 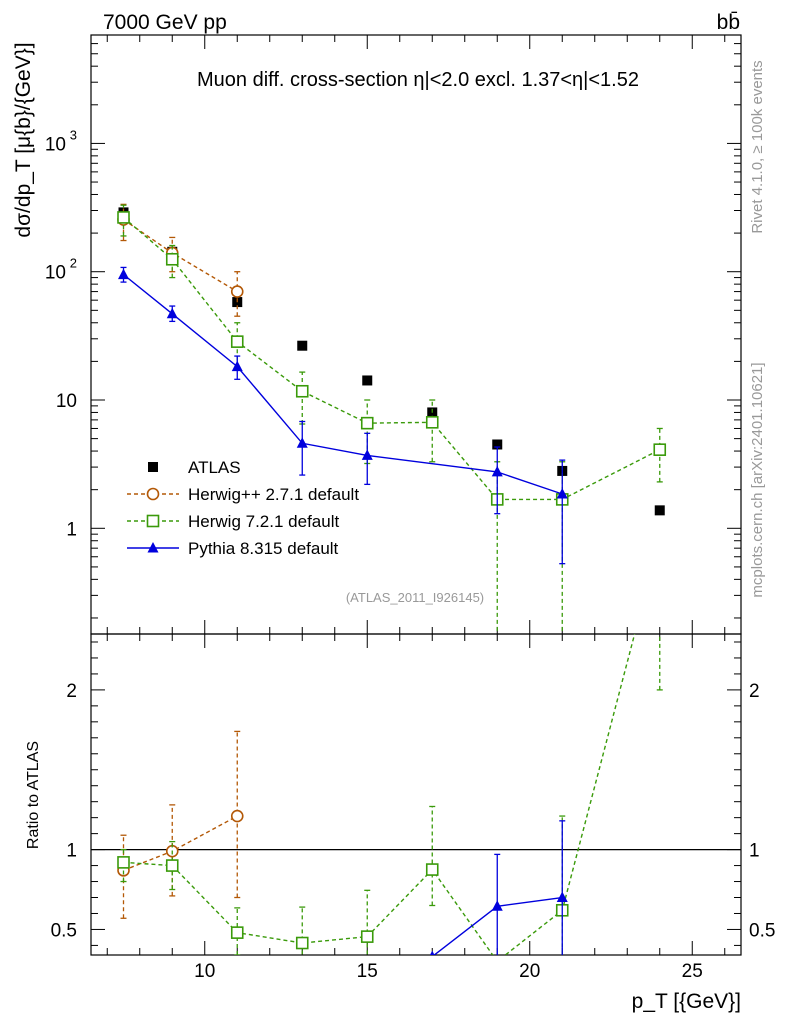 What do you see at coordinates (498, 887) in the screenshot?
I see `ratio-series-pythia` at bounding box center [498, 887].